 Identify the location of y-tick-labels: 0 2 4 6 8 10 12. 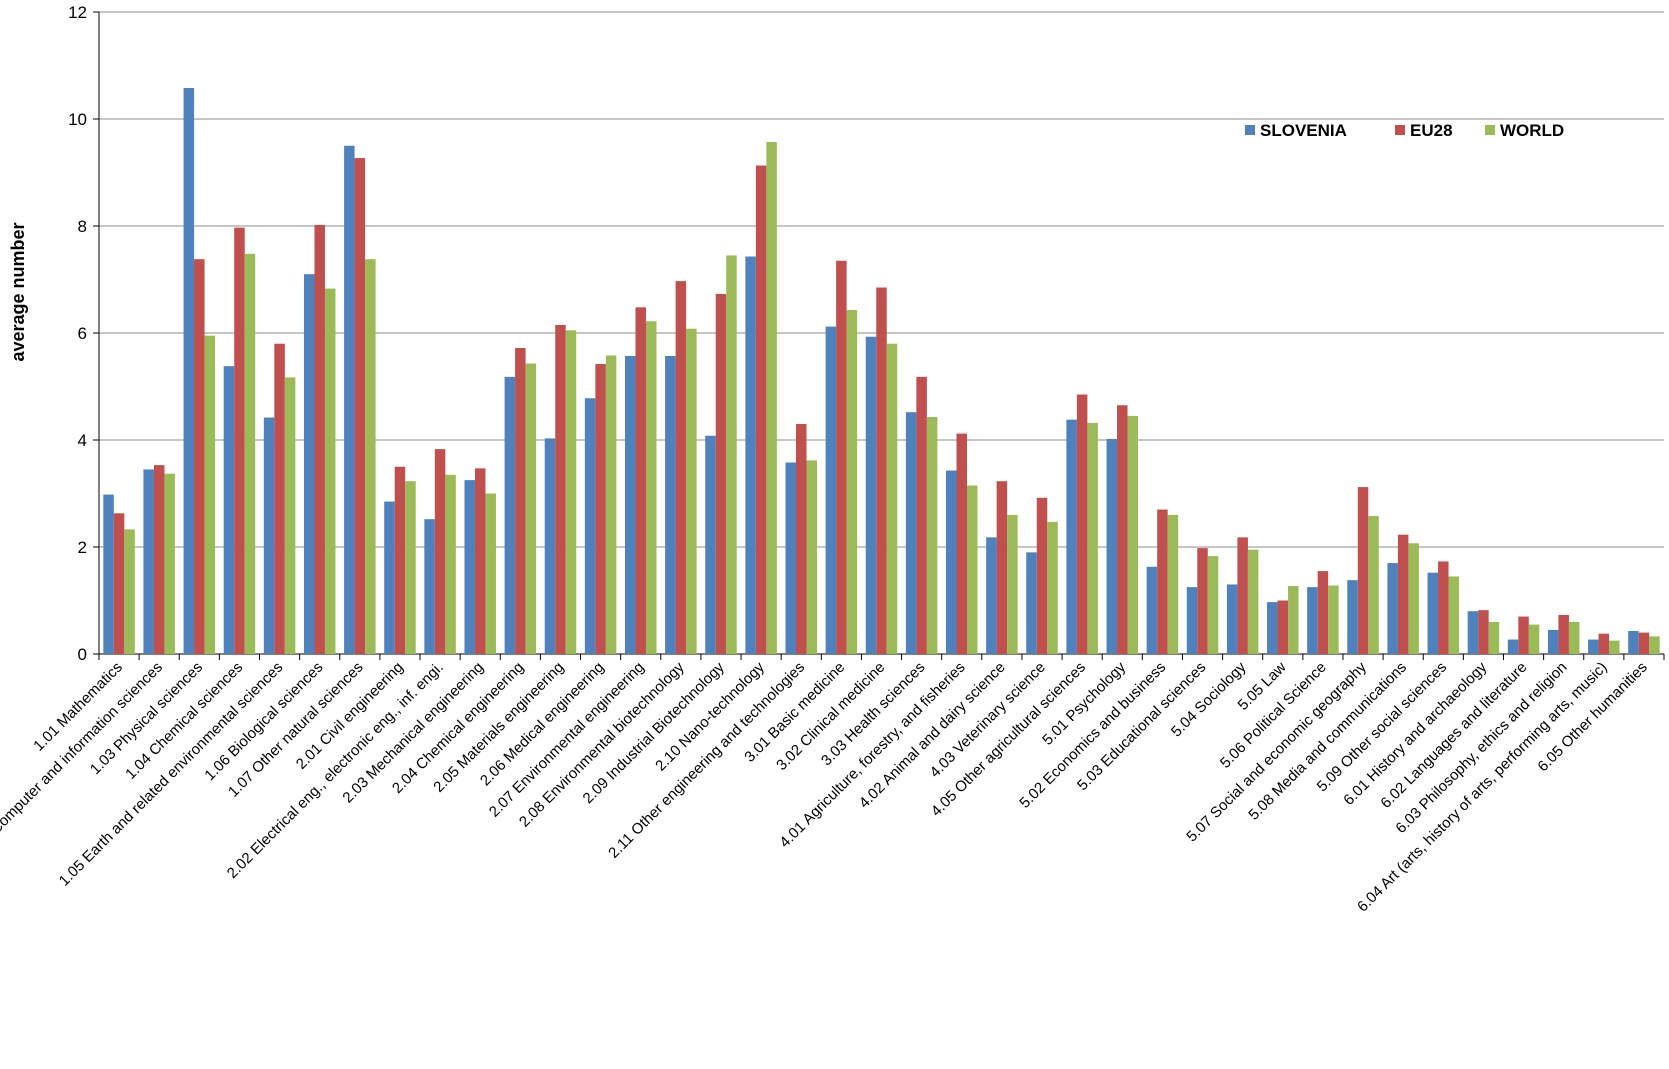
(77, 333).